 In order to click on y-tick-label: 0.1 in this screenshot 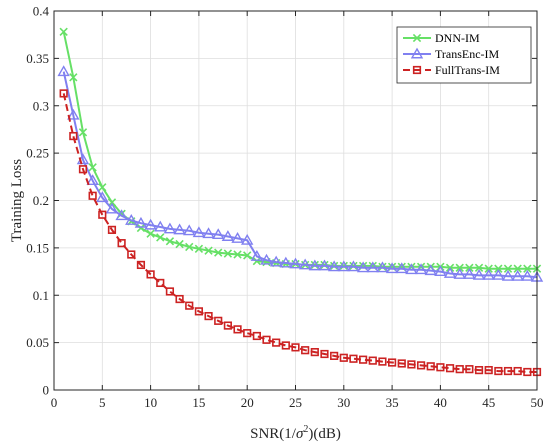, I will do `click(41, 295)`.